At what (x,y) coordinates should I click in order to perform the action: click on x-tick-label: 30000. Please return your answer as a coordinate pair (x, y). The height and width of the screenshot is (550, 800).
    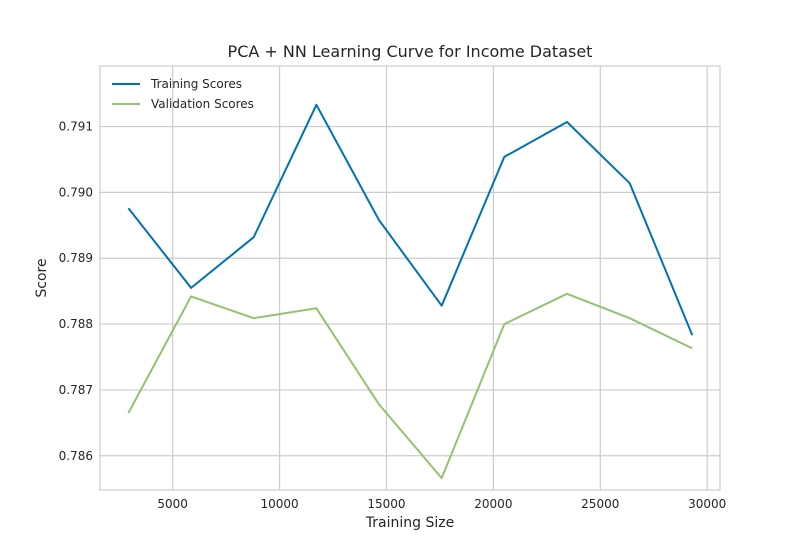
    Looking at the image, I should click on (707, 504).